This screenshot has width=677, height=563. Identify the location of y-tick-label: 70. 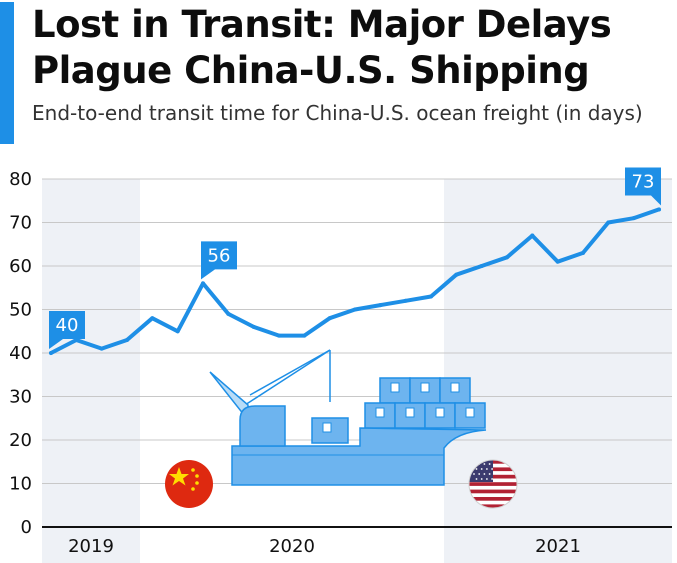
(20, 223).